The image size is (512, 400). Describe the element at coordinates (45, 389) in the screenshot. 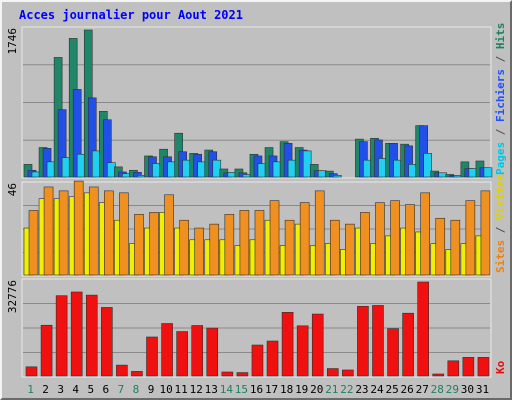

I see `x-tick-label-day-2: 2` at that location.